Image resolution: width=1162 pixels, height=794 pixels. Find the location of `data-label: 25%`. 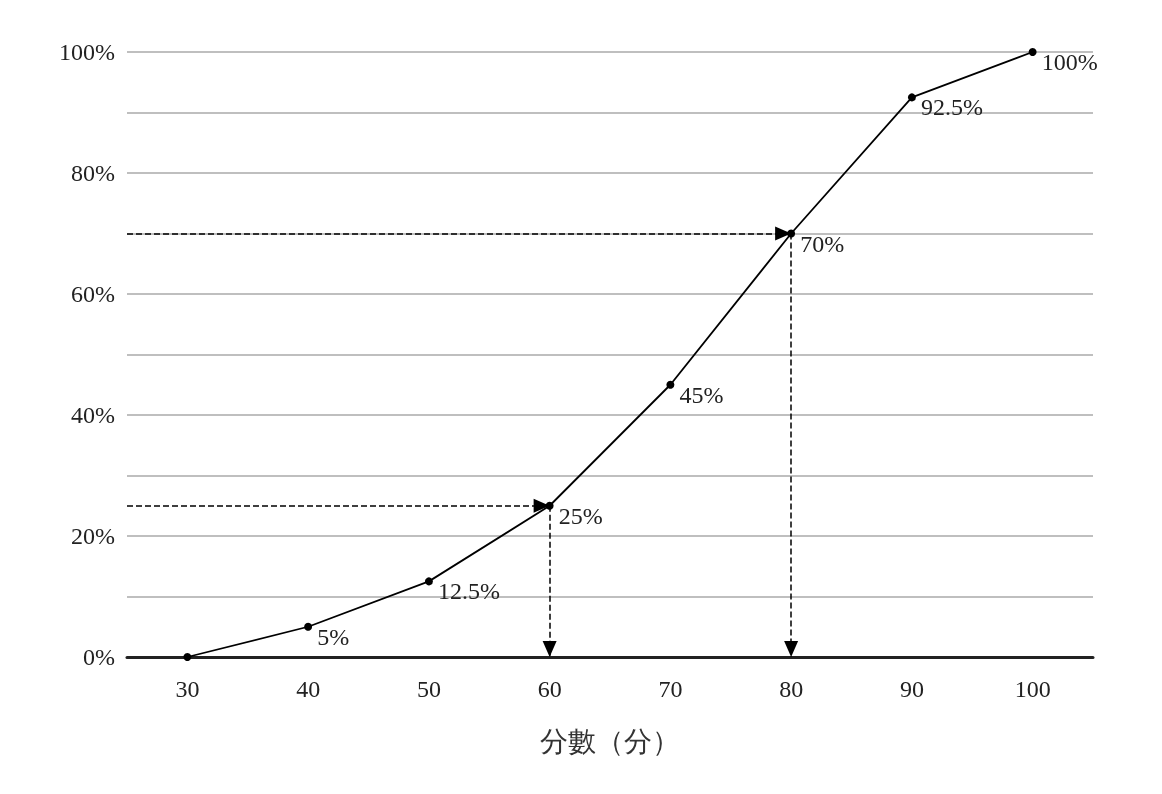

data-label: 25% is located at coordinates (580, 515).